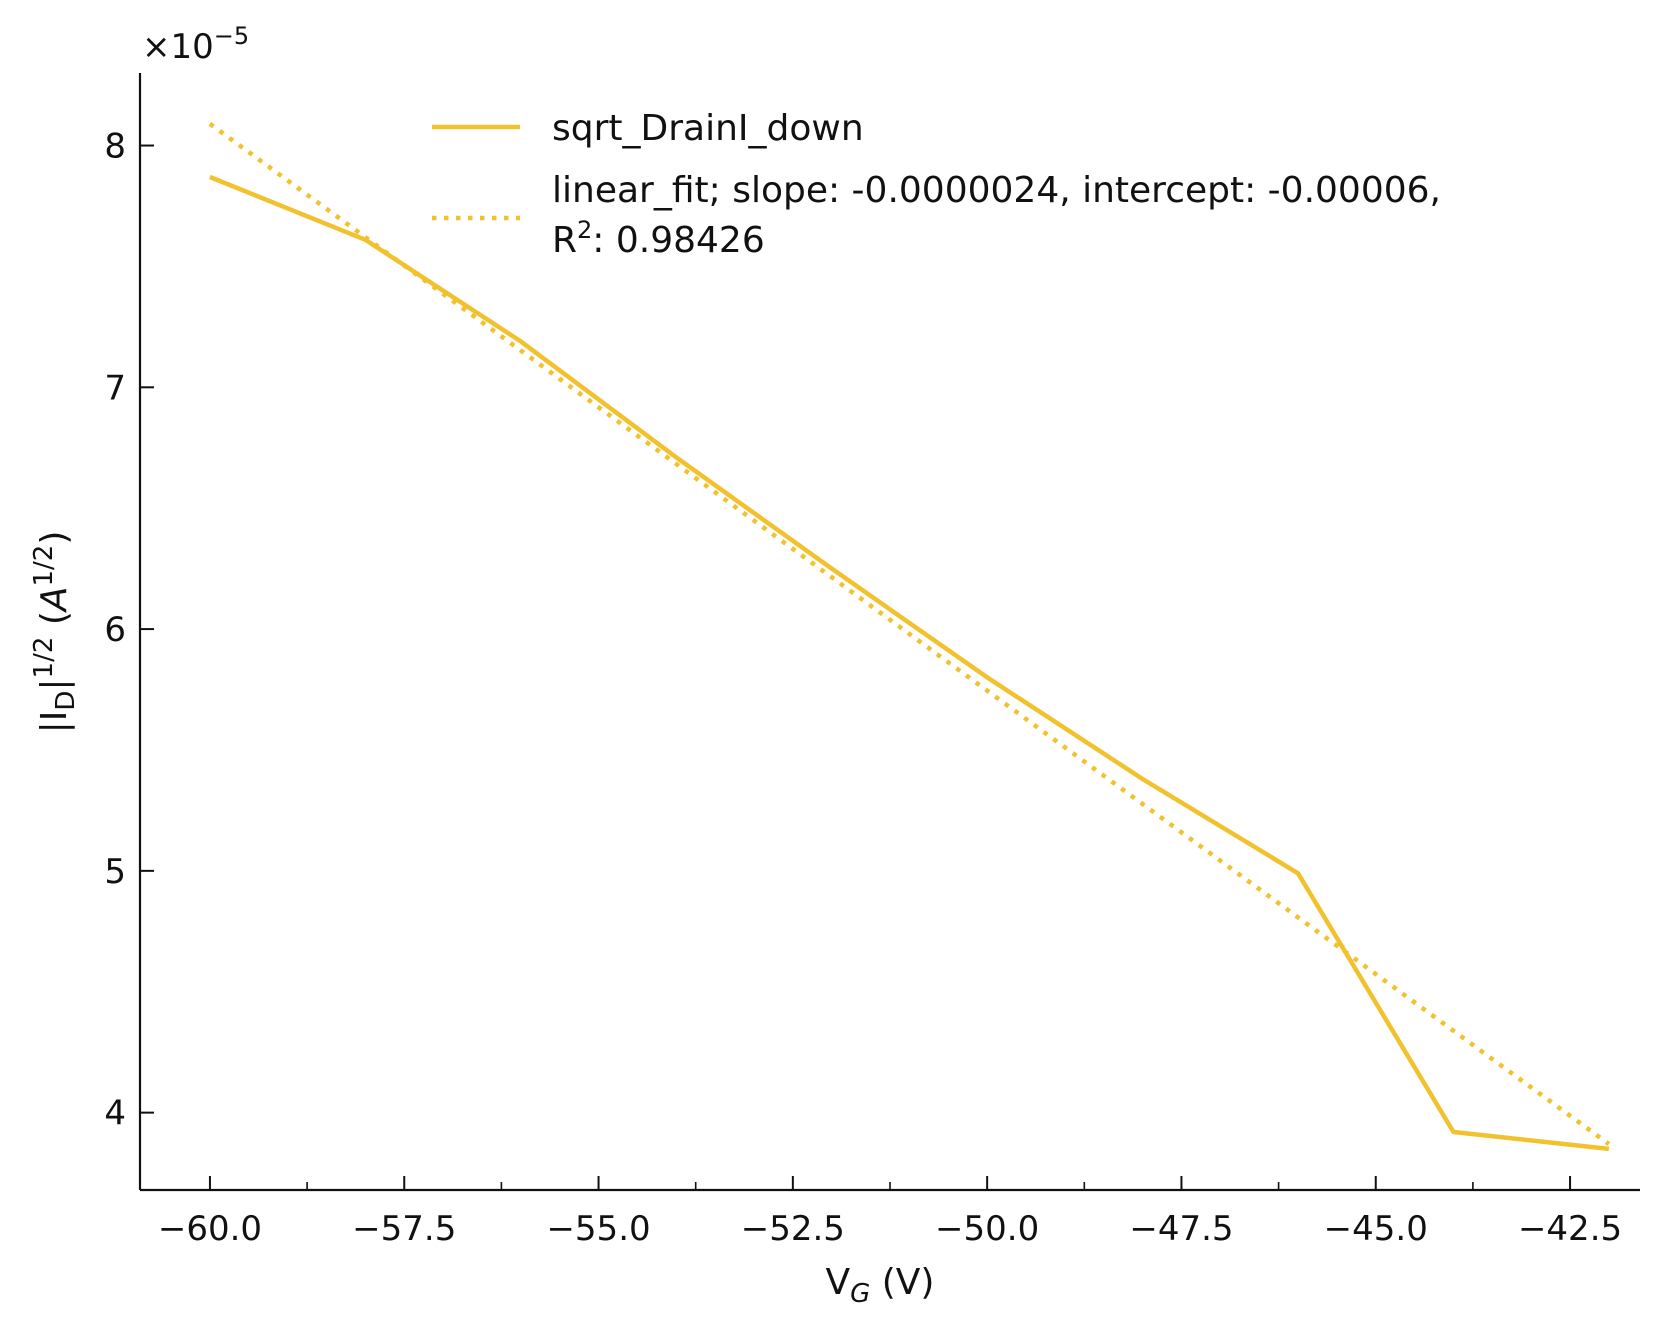  What do you see at coordinates (708, 128) in the screenshot?
I see `legend-label-series-1: sqrt_DrainI_down` at bounding box center [708, 128].